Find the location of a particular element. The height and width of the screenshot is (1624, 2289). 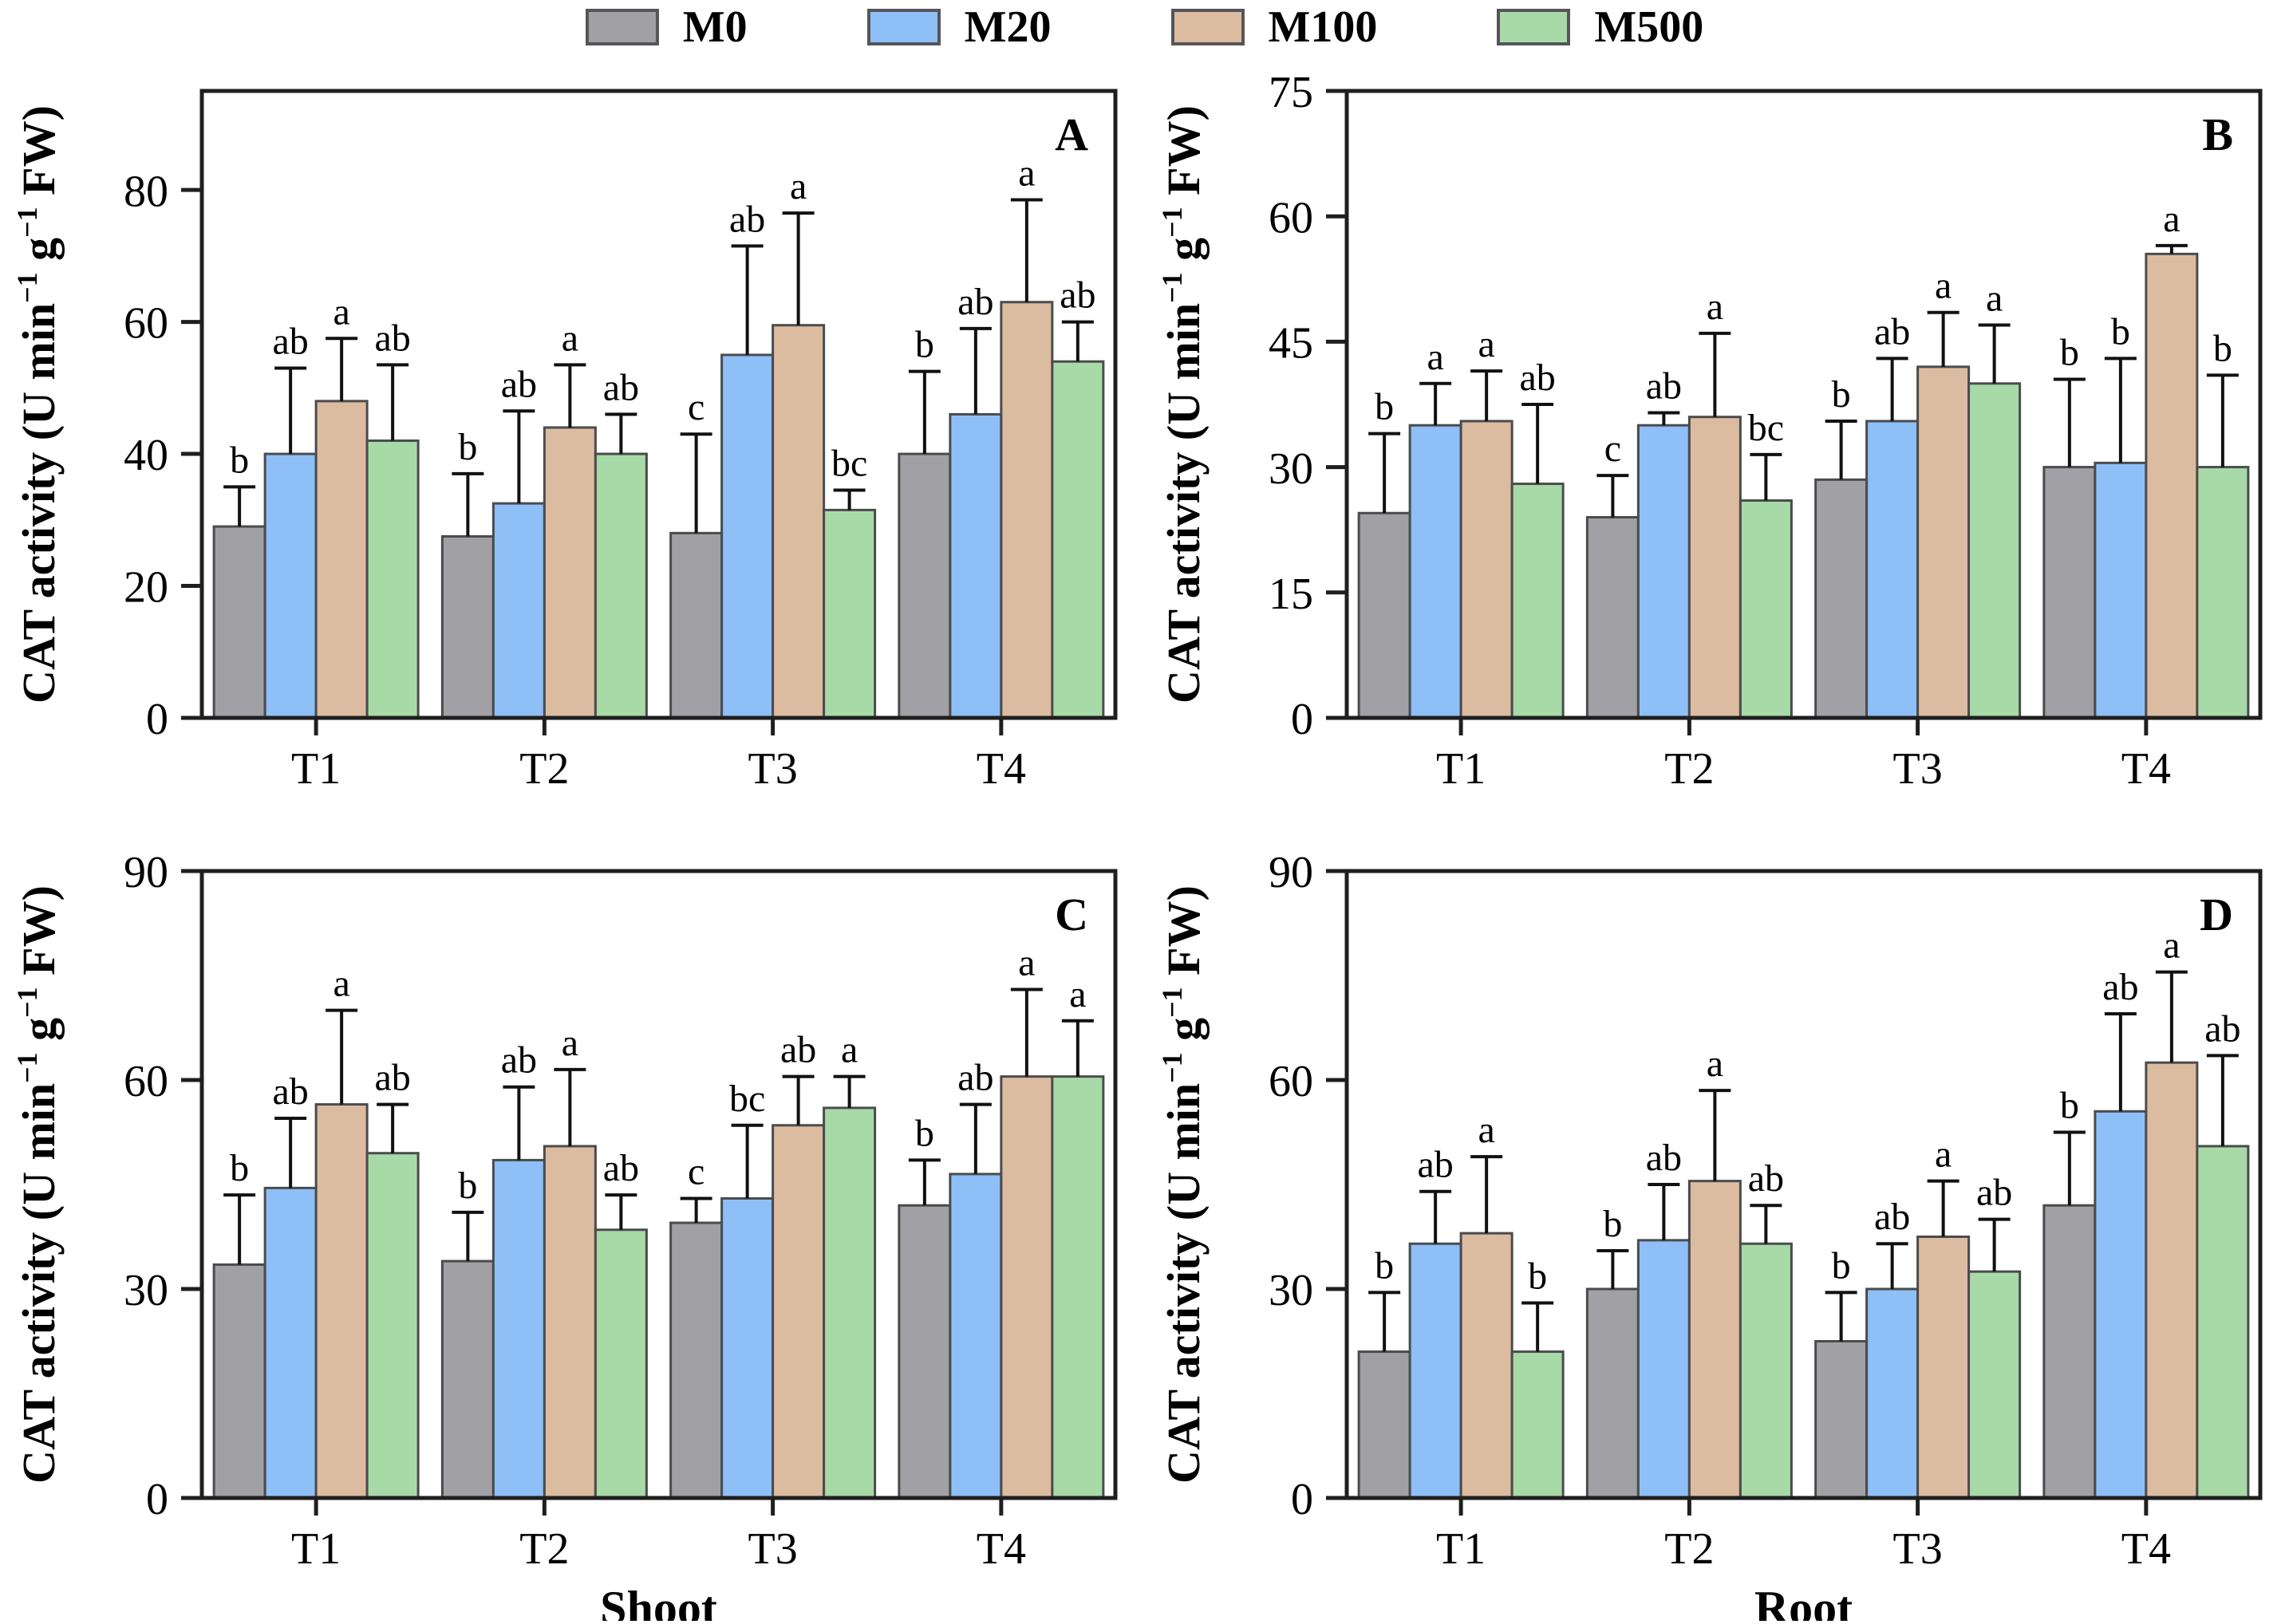

legend-label-m20: M20 is located at coordinates (1008, 27).